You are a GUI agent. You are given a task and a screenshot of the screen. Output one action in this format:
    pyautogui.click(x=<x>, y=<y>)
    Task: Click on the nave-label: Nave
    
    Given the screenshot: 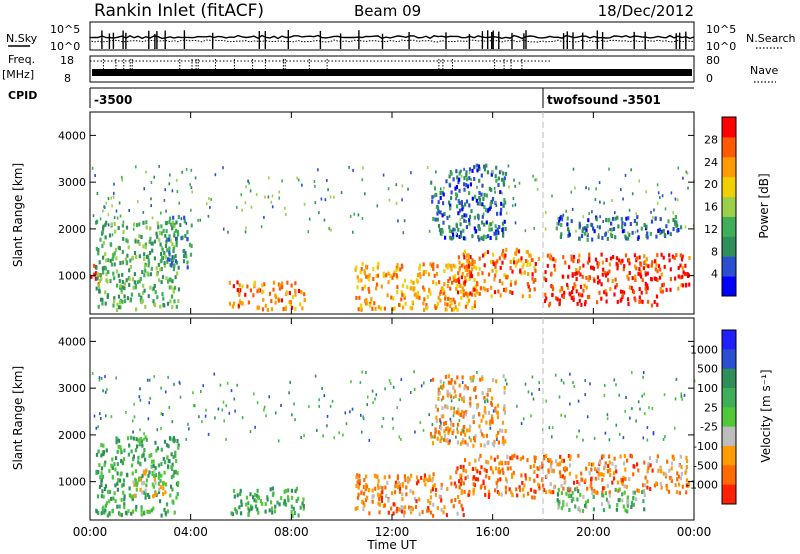 What is the action you would take?
    pyautogui.click(x=764, y=70)
    